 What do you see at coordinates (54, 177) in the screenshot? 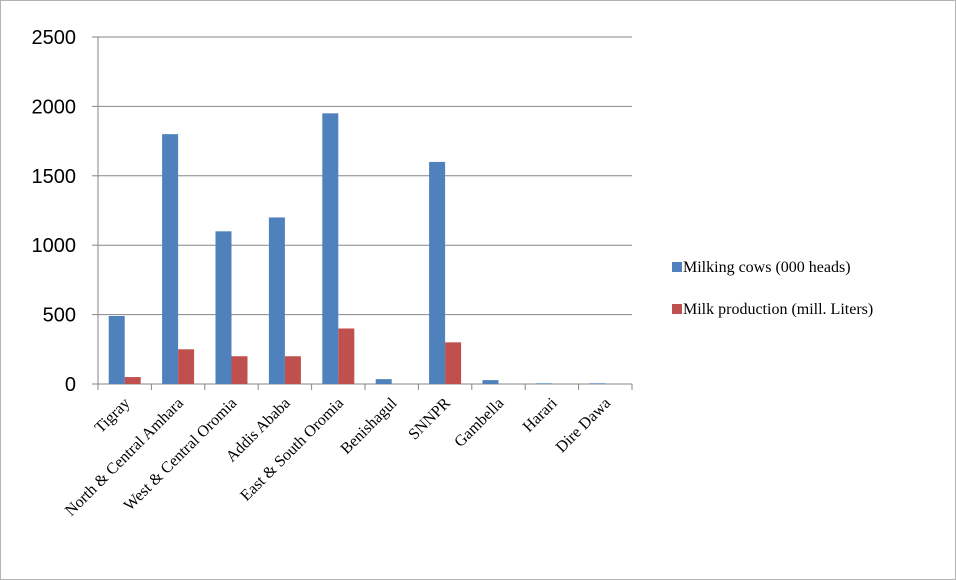
I see `y-tick-label: 1500` at bounding box center [54, 177].